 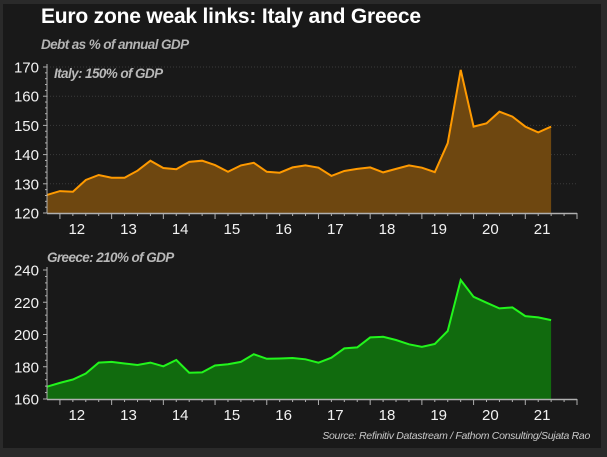 I want to click on italy-x-tick-label: 17, so click(x=335, y=229).